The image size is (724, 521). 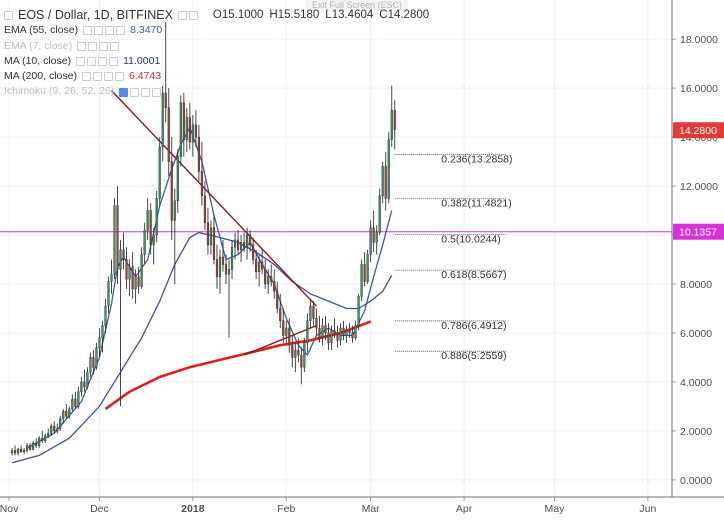 I want to click on y-tick-label: 2.0000, so click(x=696, y=432).